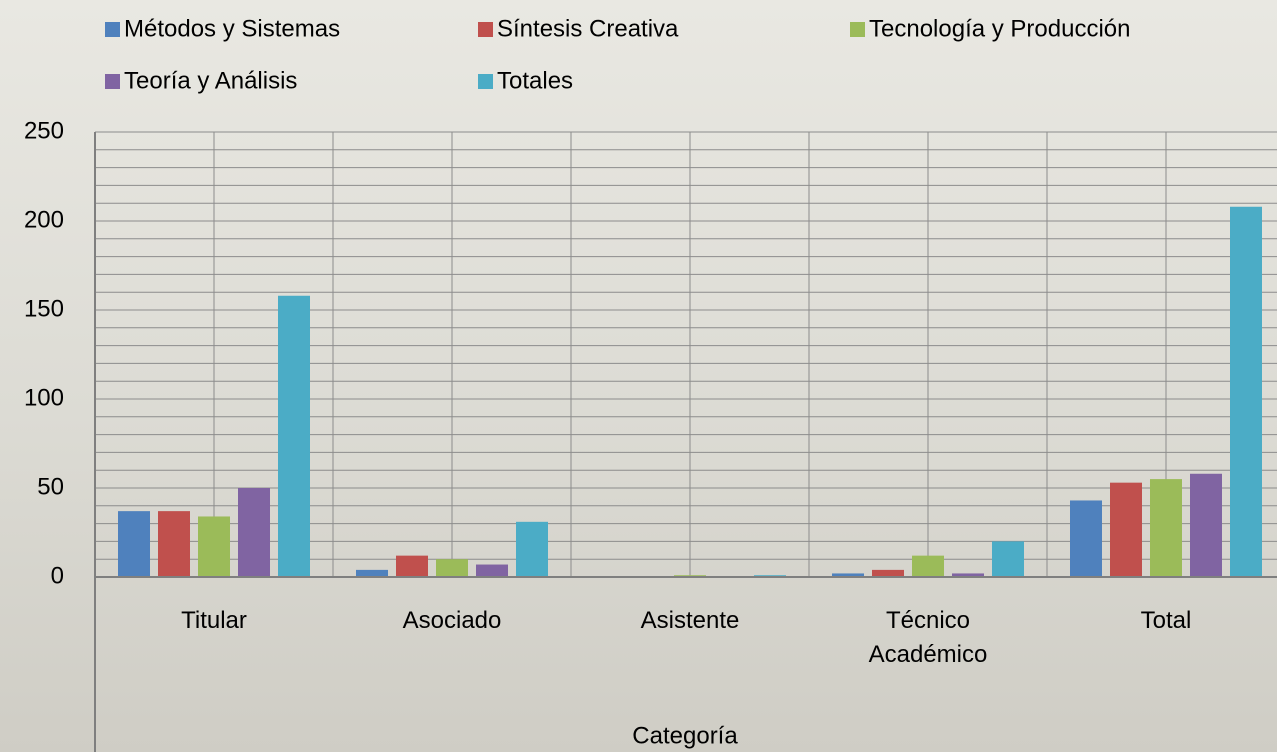  What do you see at coordinates (44, 397) in the screenshot?
I see `y-tick-label: 100` at bounding box center [44, 397].